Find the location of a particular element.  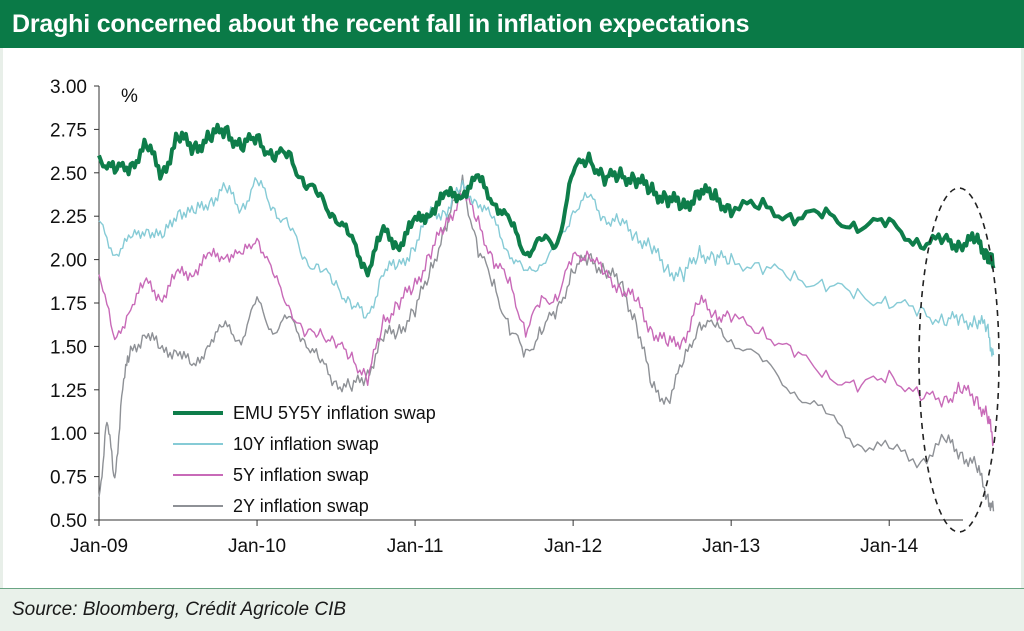

highlight-ellipse is located at coordinates (959, 360).